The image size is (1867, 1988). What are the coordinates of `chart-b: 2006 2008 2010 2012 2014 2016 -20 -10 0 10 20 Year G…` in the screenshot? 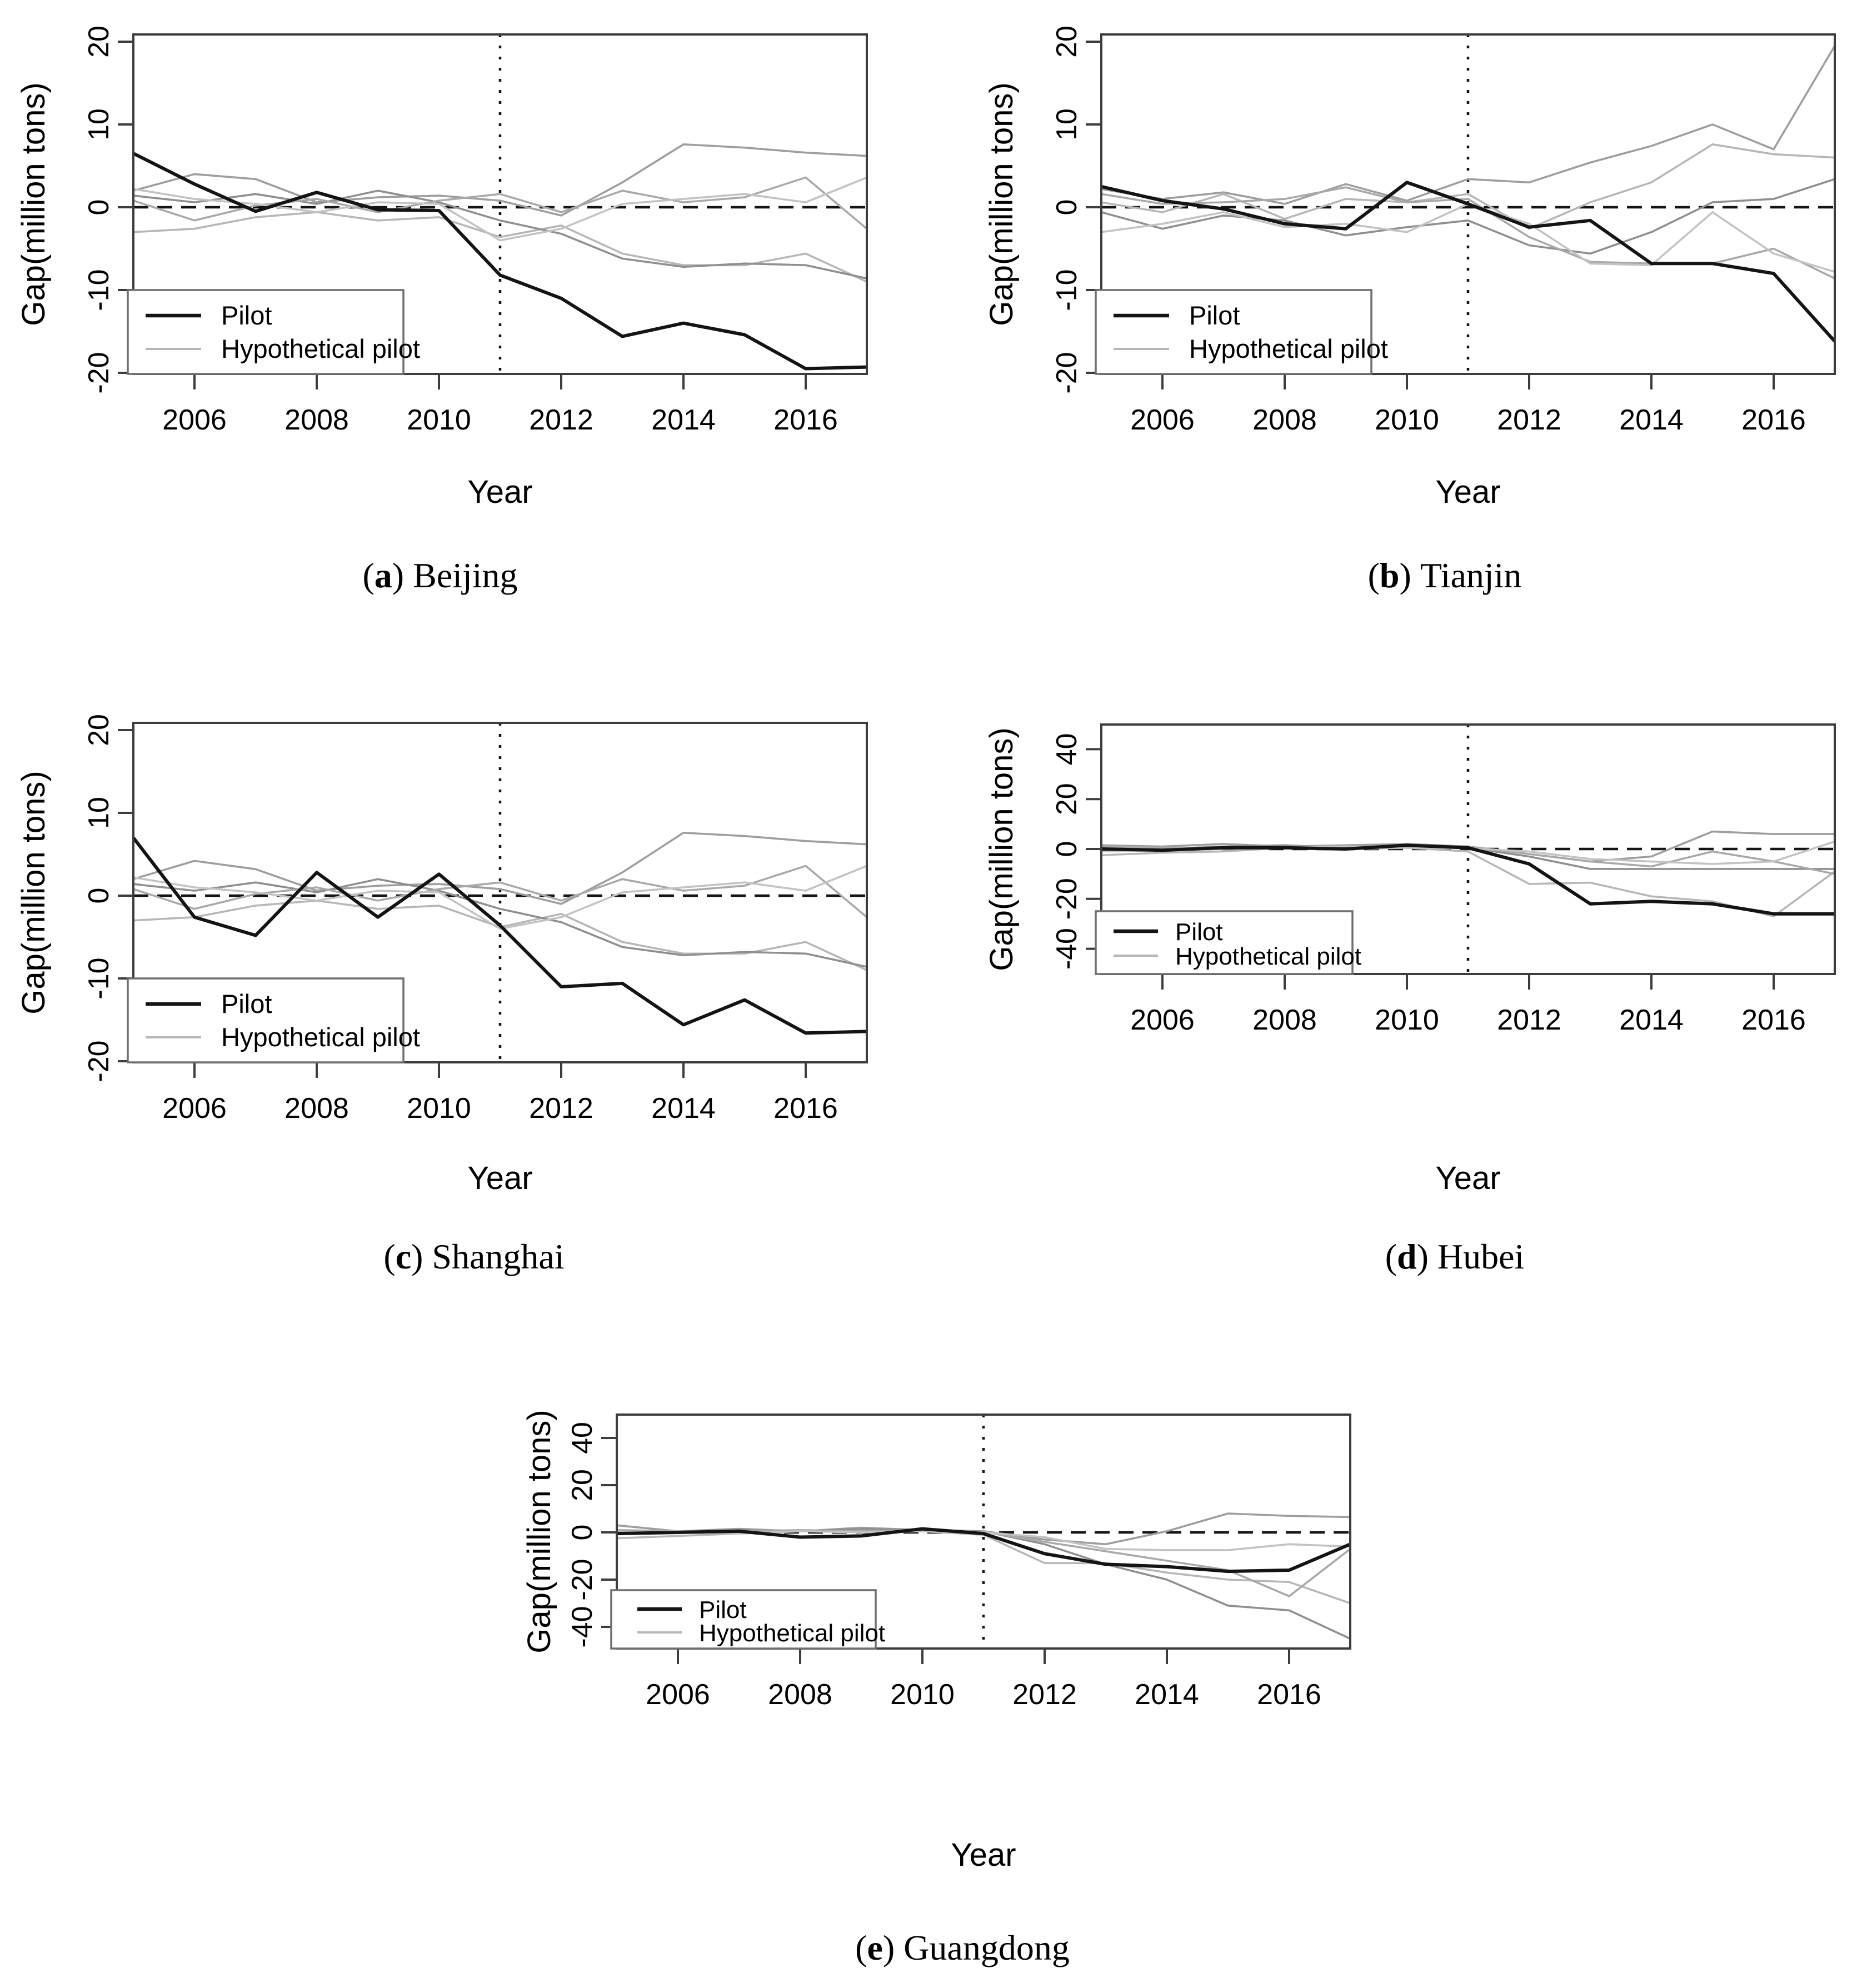 It's located at (1410, 268).